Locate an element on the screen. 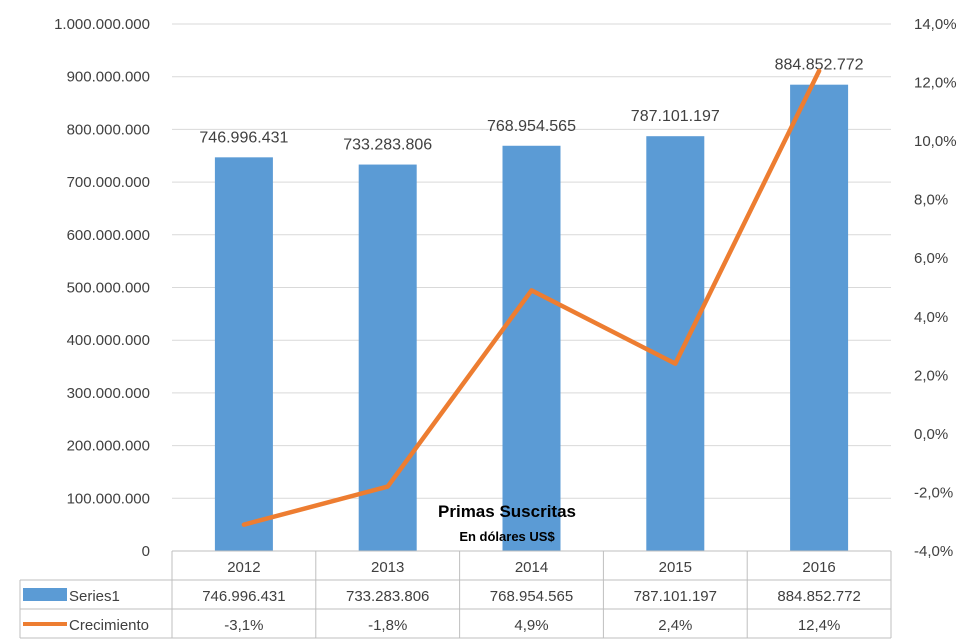  right-tick-label: 8,0% is located at coordinates (931, 200).